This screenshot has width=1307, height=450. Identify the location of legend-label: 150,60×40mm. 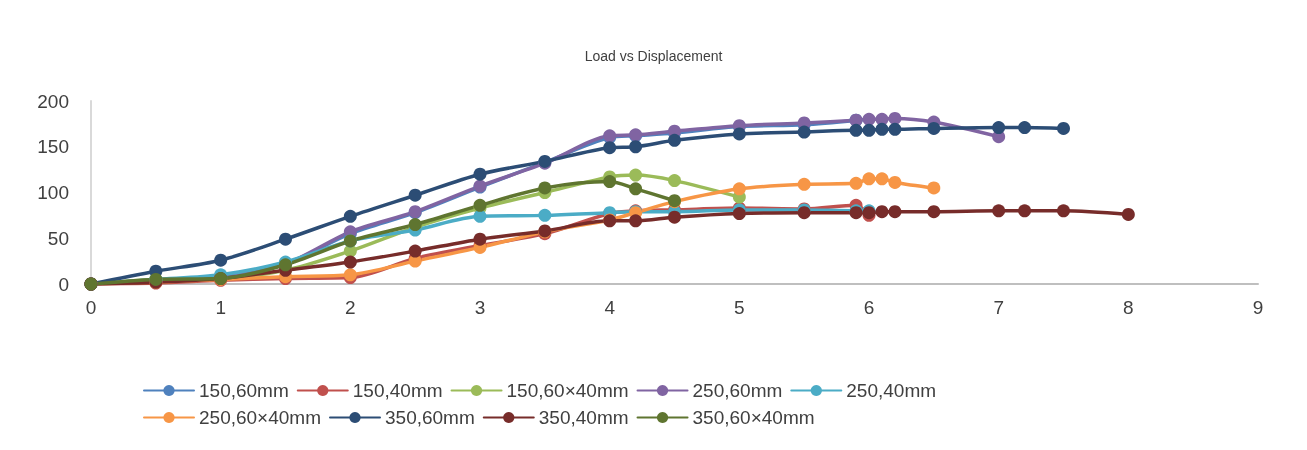
(567, 390).